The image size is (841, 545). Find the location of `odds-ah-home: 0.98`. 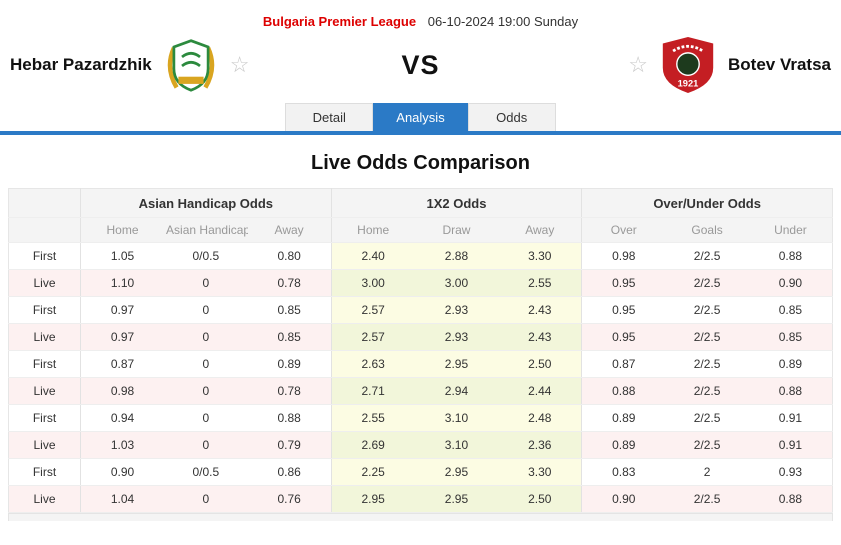

odds-ah-home: 0.98 is located at coordinates (122, 391).